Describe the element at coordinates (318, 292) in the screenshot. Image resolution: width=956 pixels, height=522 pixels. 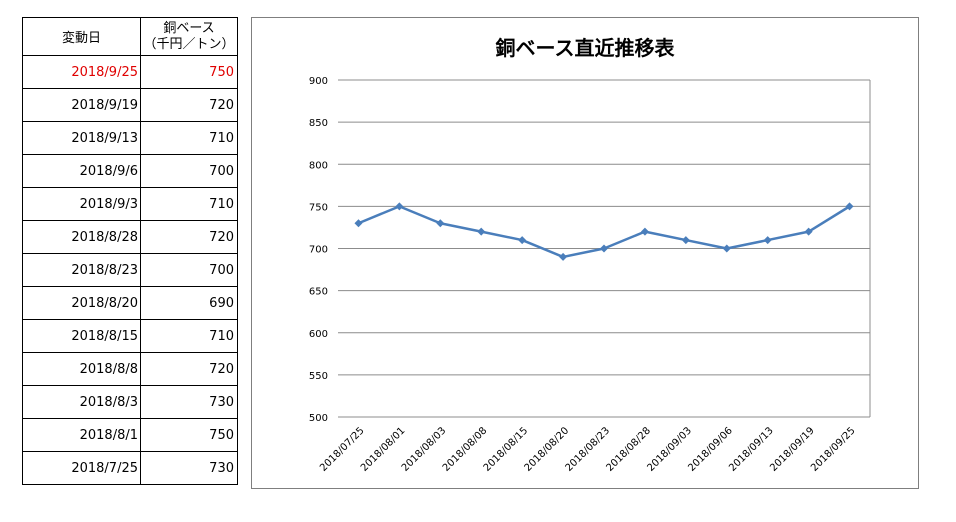
I see `y-tick-label: 650` at that location.